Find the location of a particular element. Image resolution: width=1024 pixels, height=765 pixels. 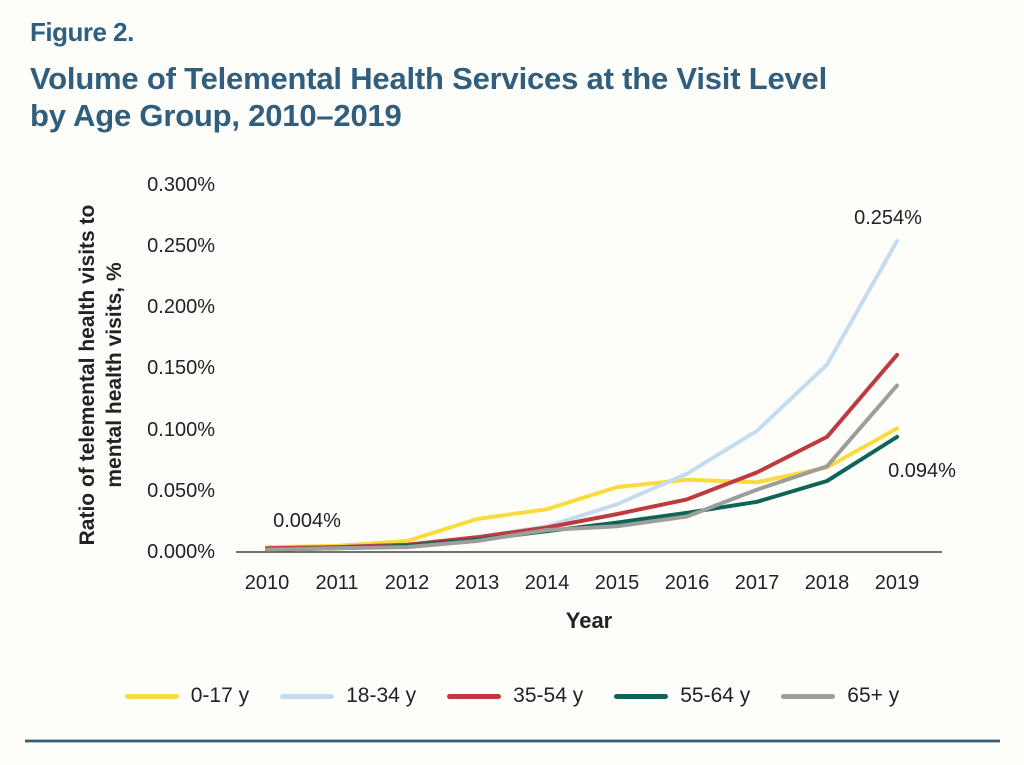

legend-label-65-y: 65+ y is located at coordinates (873, 695).